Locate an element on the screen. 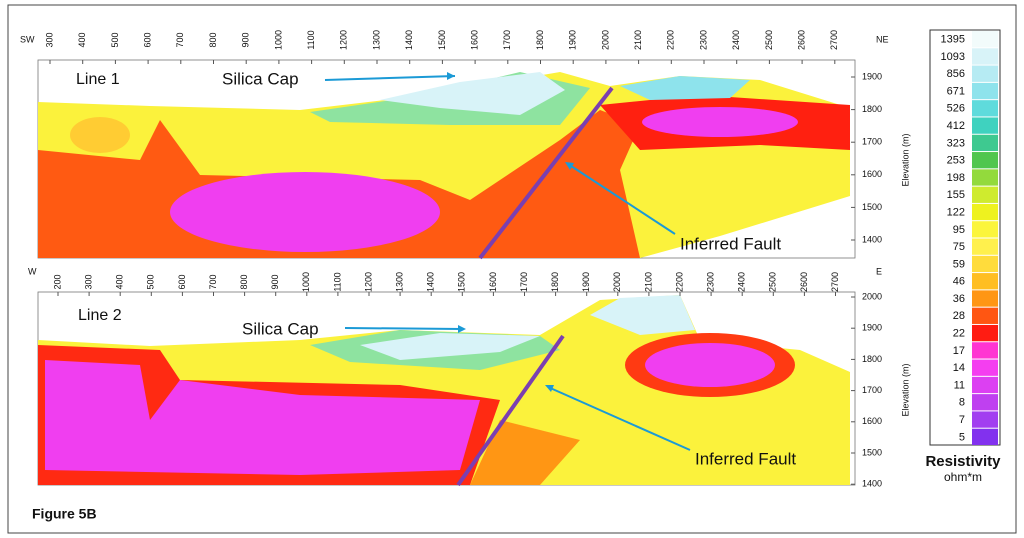  fault-line is located at coordinates (546, 173).